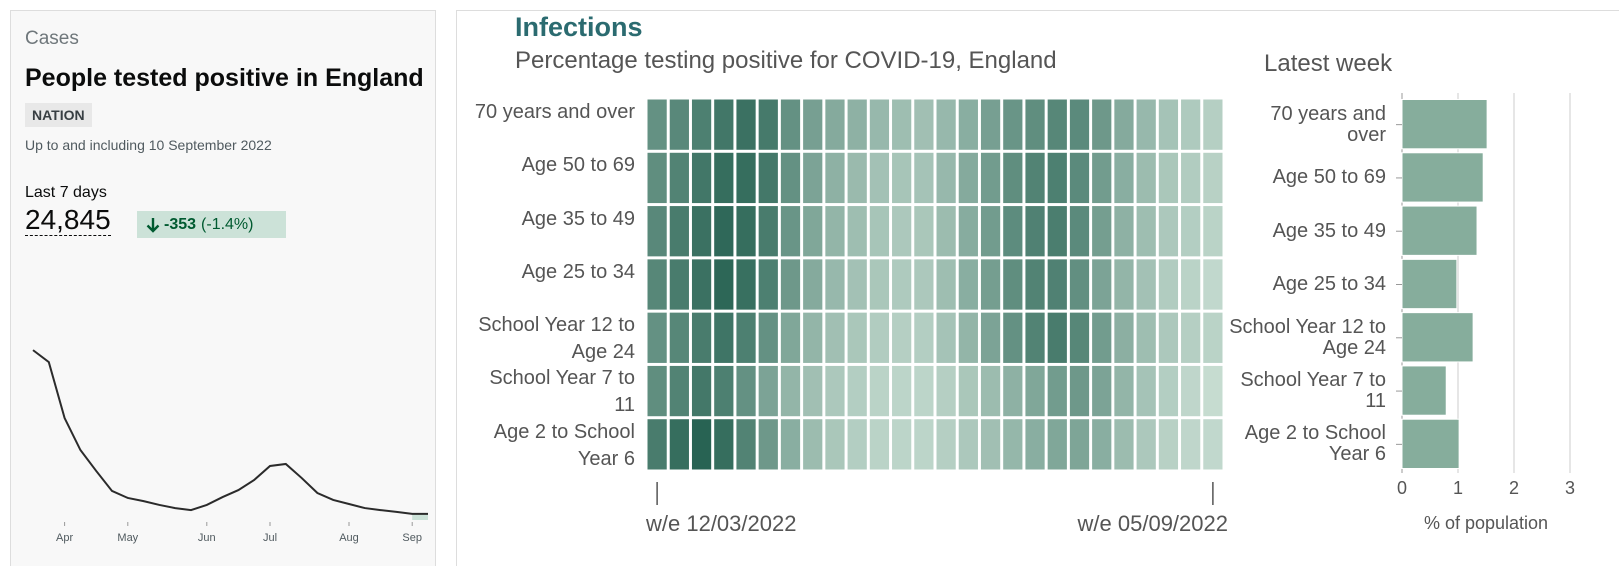 The width and height of the screenshot is (1619, 566). I want to click on change-box: -353 (-1.4%), so click(211, 224).